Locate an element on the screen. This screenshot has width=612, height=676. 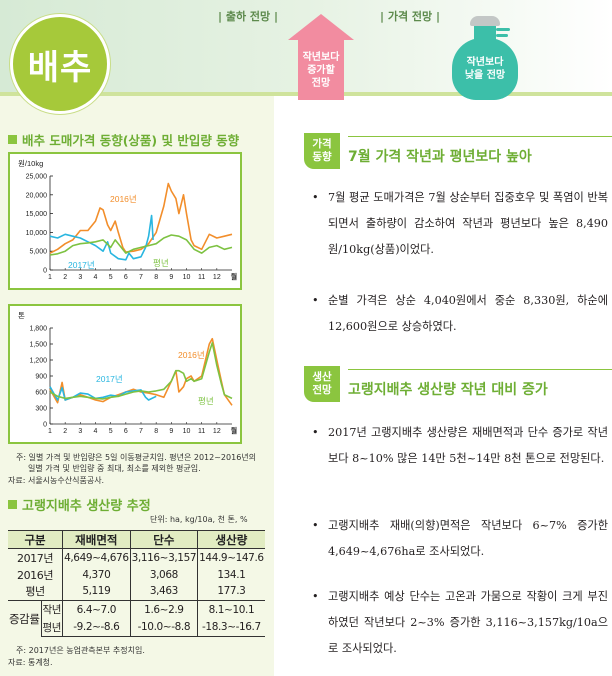
up-arrow-icon: 작년보다 증가할 전망 is located at coordinates (321, 57).